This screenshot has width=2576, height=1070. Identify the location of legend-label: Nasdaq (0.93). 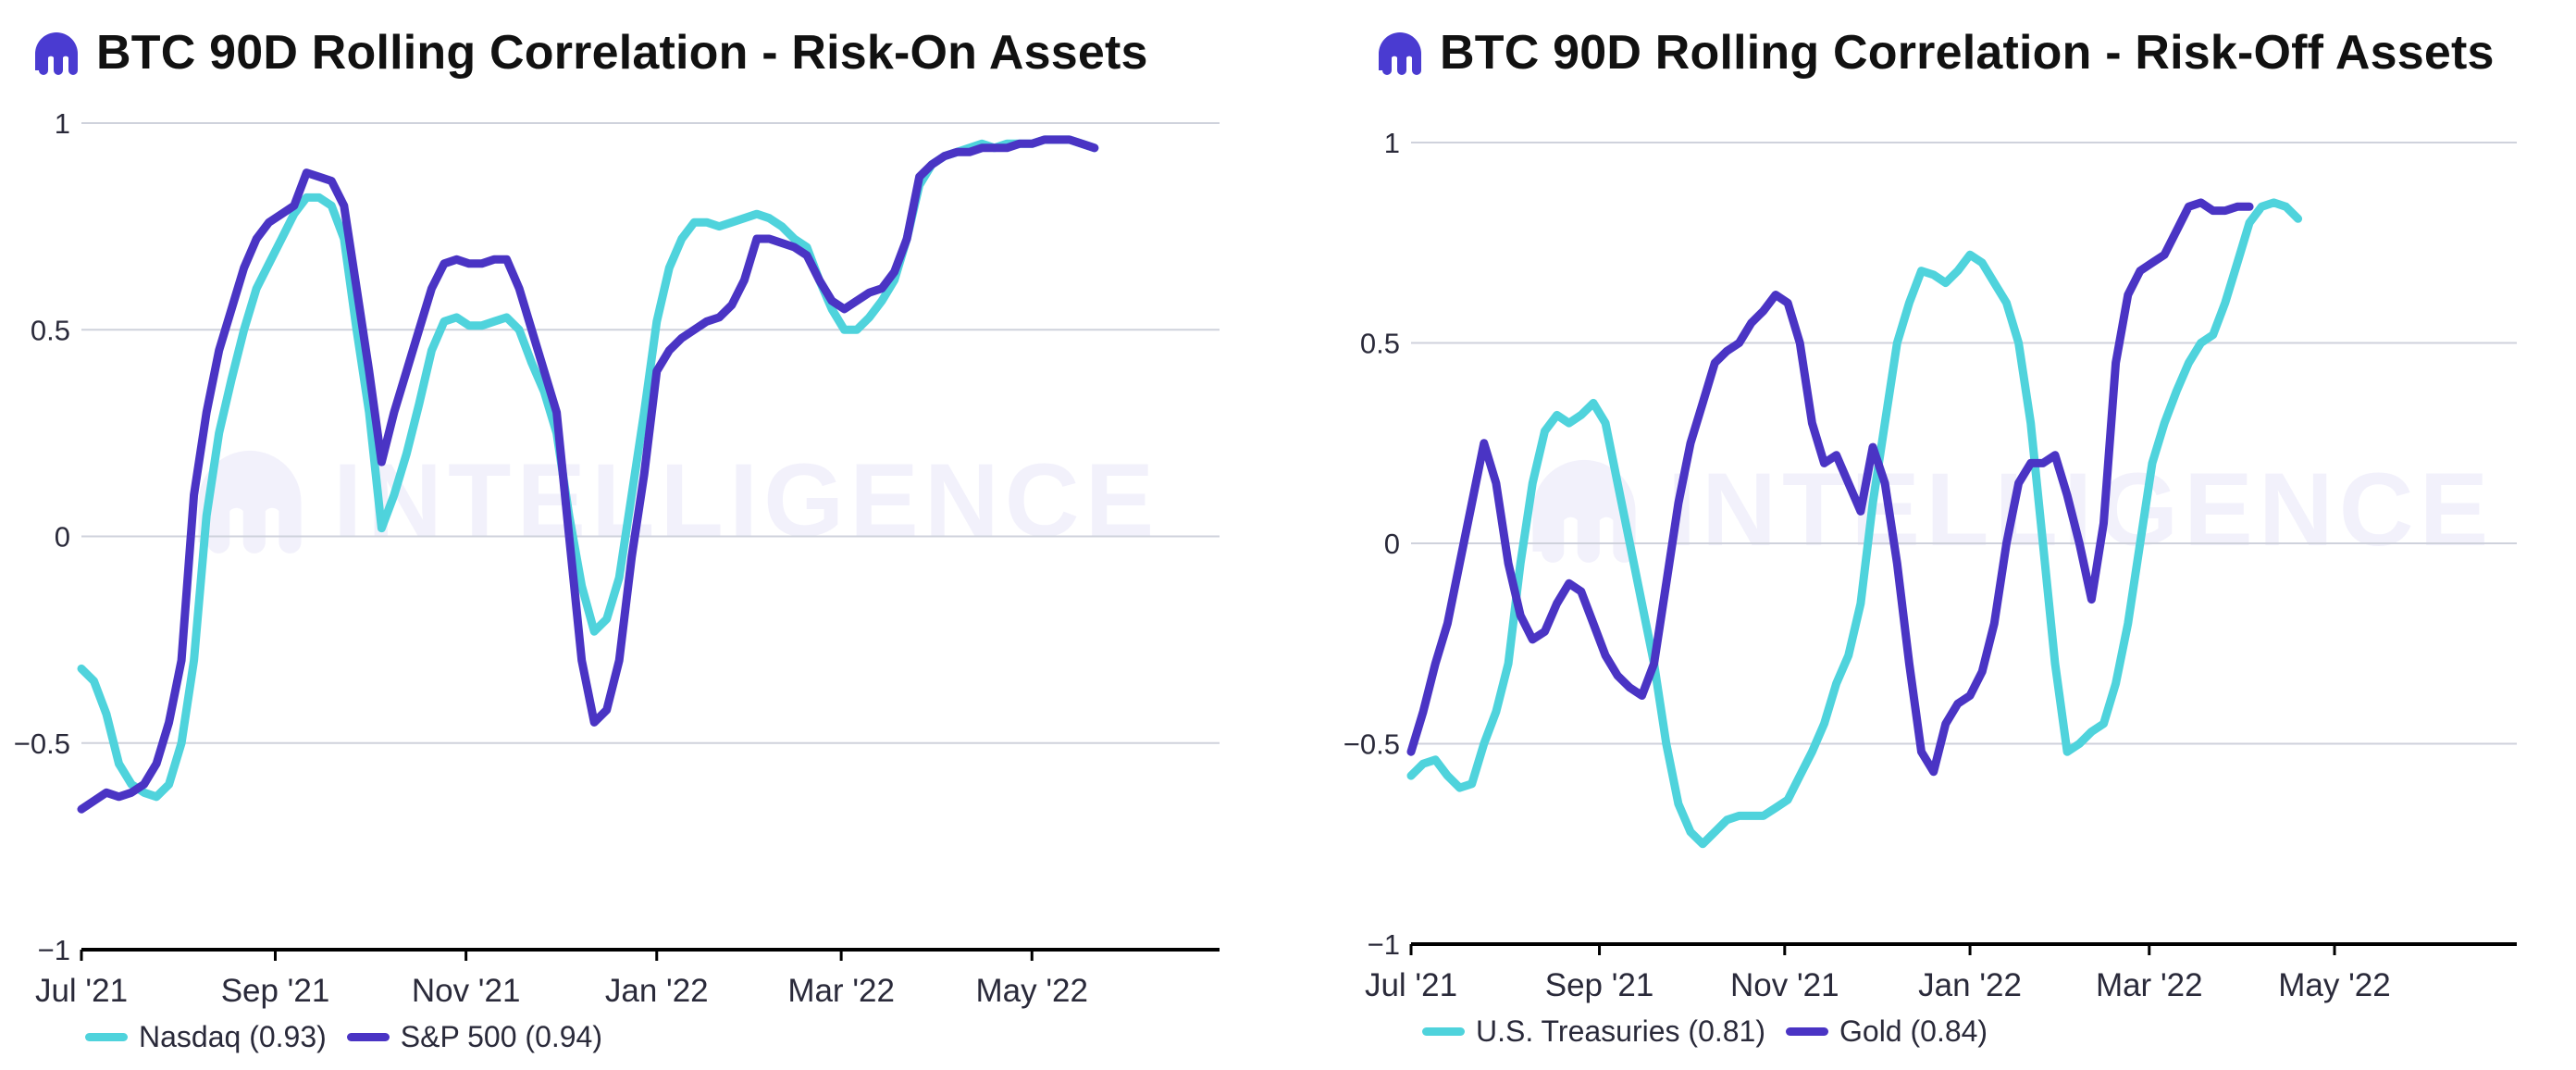
(233, 1036).